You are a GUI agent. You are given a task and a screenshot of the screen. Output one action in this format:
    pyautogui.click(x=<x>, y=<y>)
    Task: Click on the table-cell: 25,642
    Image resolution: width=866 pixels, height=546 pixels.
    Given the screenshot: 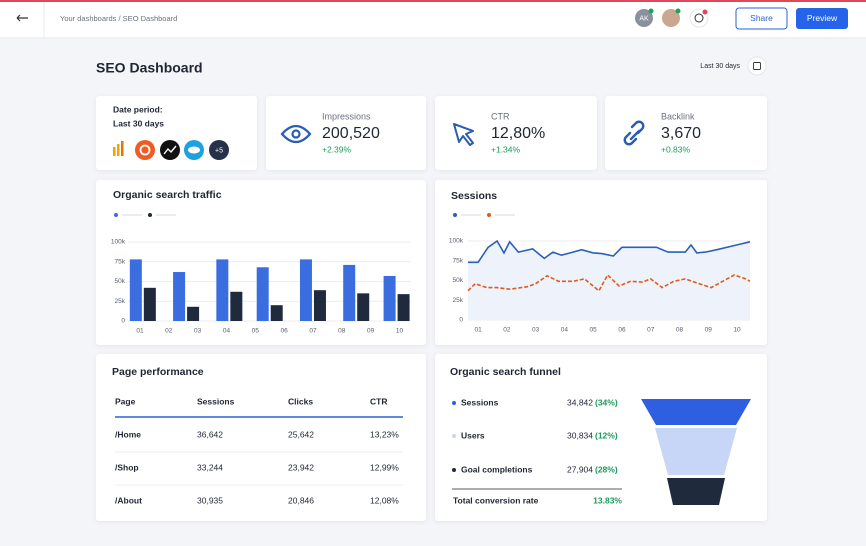 What is the action you would take?
    pyautogui.click(x=301, y=434)
    